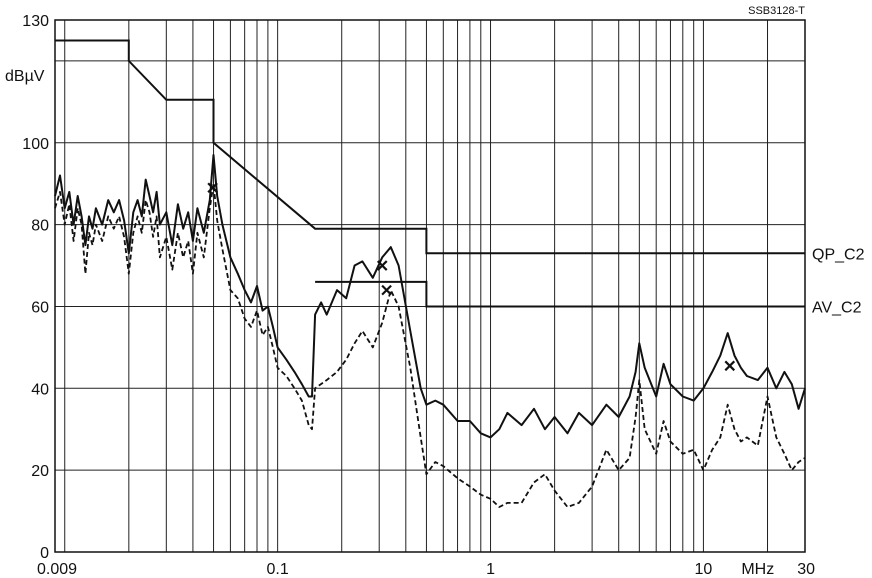 The height and width of the screenshot is (578, 872). I want to click on limit-line-labels: QP_C2 AV_C2, so click(838, 281).